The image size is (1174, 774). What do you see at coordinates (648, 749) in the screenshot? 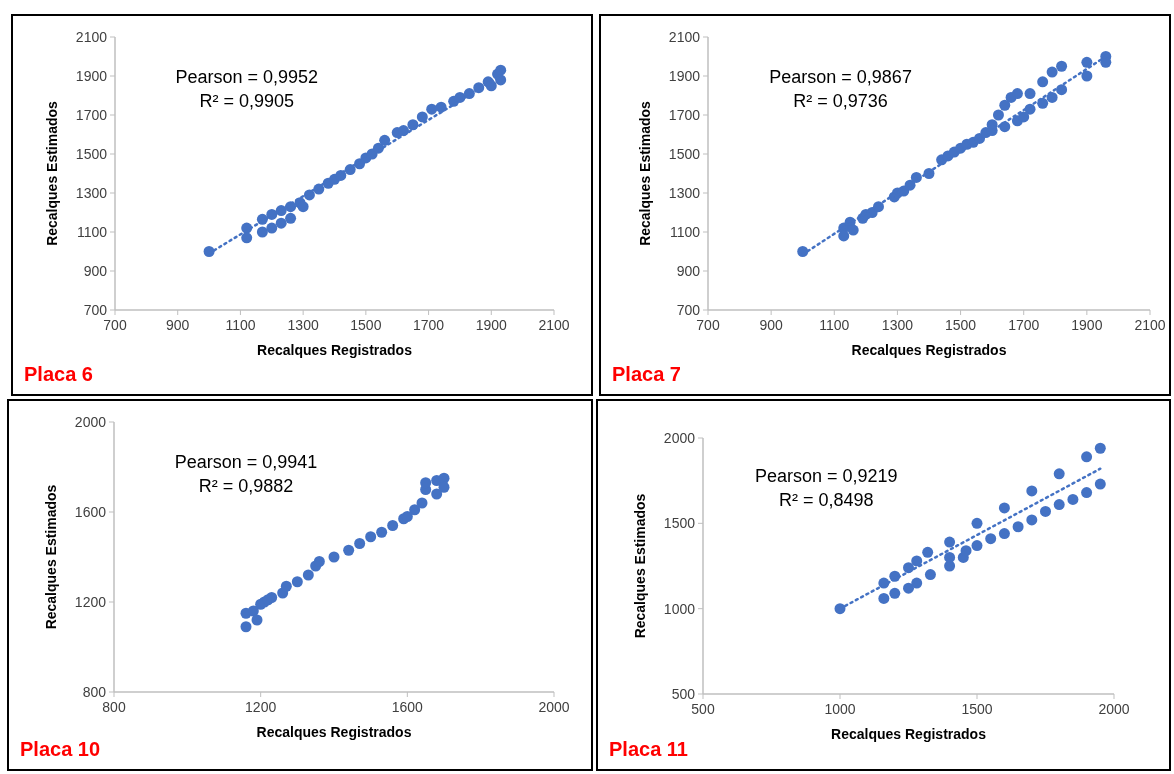
I see `text: Placa 11` at bounding box center [648, 749].